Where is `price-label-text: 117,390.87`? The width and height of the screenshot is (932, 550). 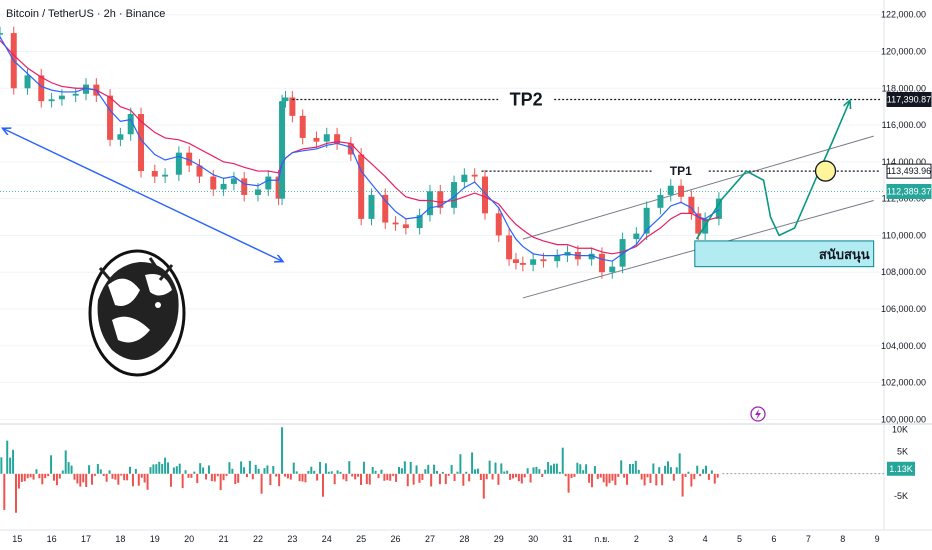
price-label-text: 117,390.87 is located at coordinates (909, 99).